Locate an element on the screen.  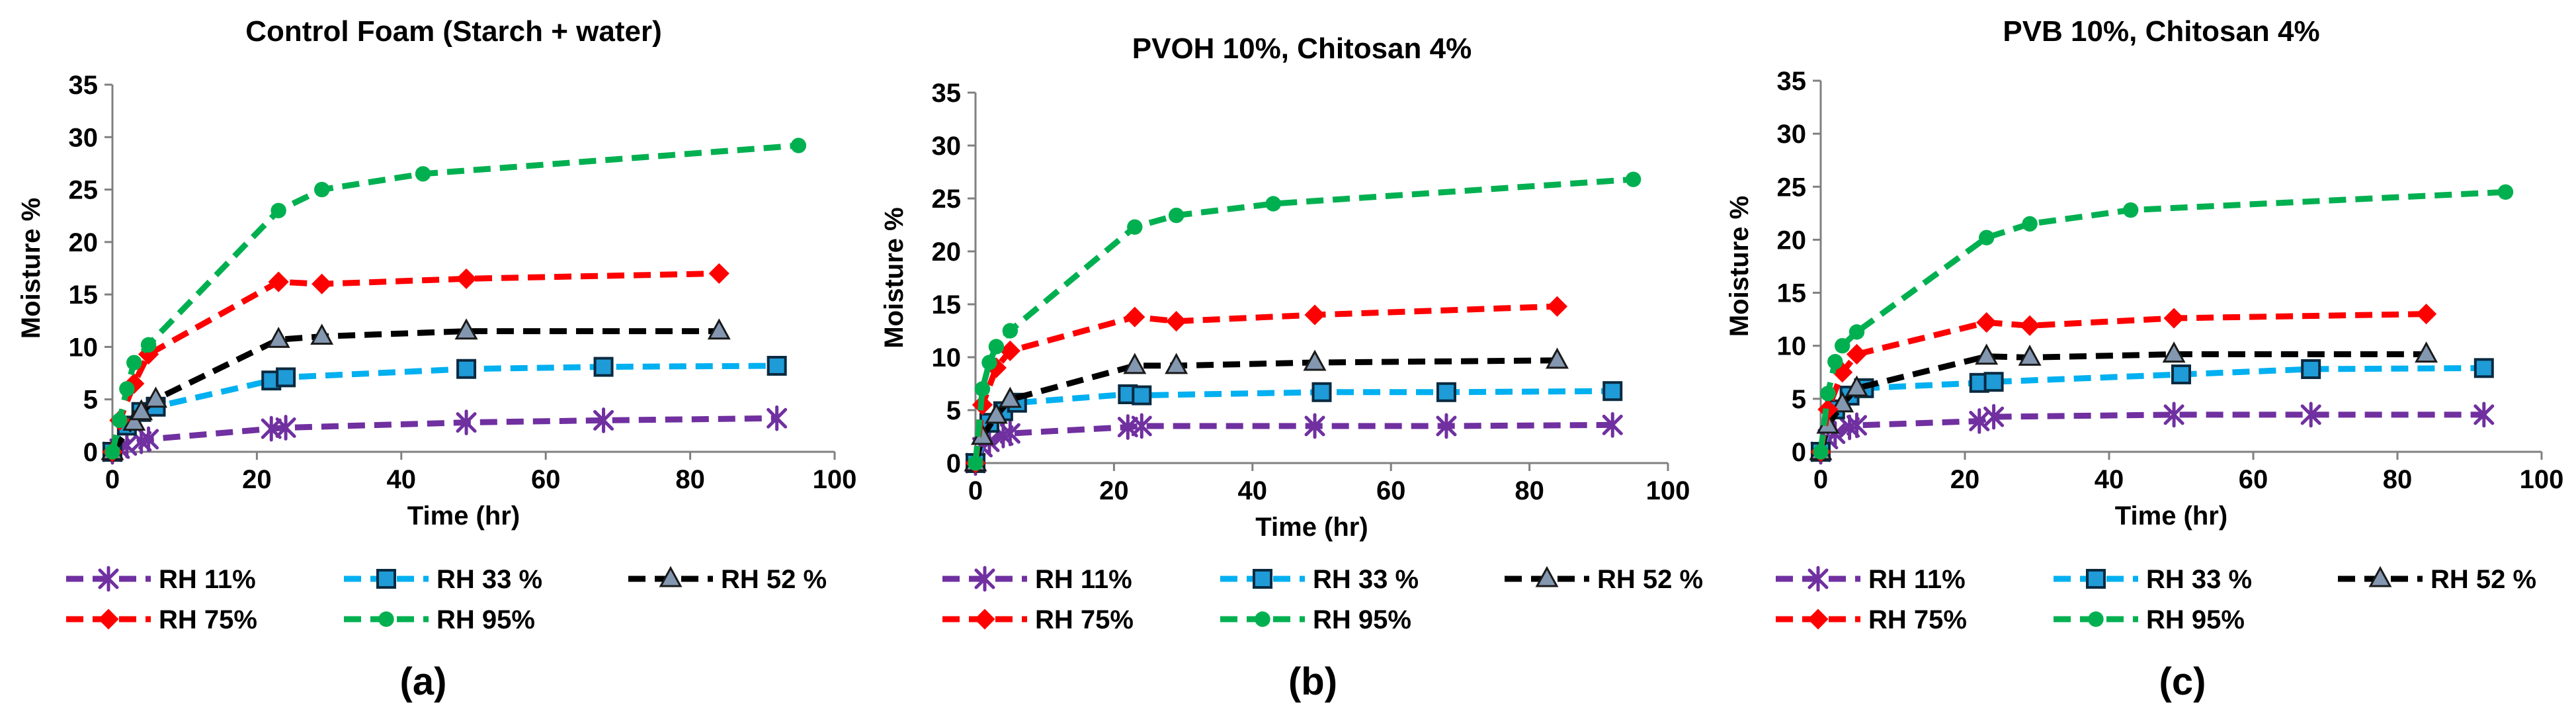
x-tick-label: 100 is located at coordinates (835, 480).